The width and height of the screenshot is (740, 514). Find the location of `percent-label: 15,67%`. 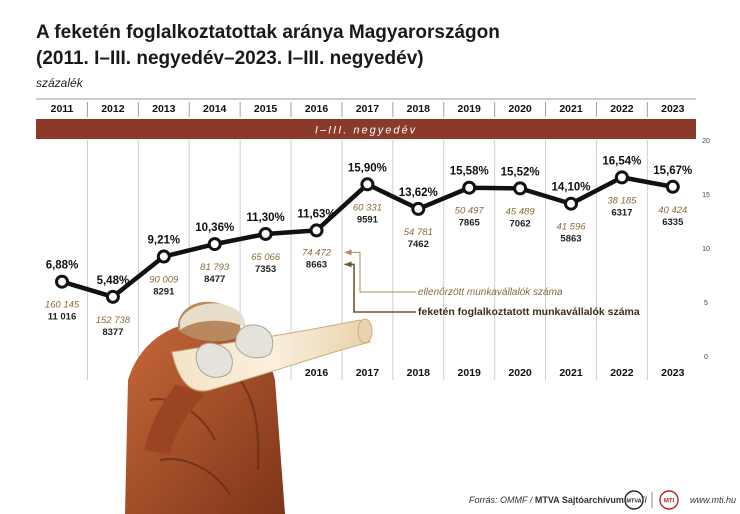

percent-label: 15,67% is located at coordinates (672, 171).